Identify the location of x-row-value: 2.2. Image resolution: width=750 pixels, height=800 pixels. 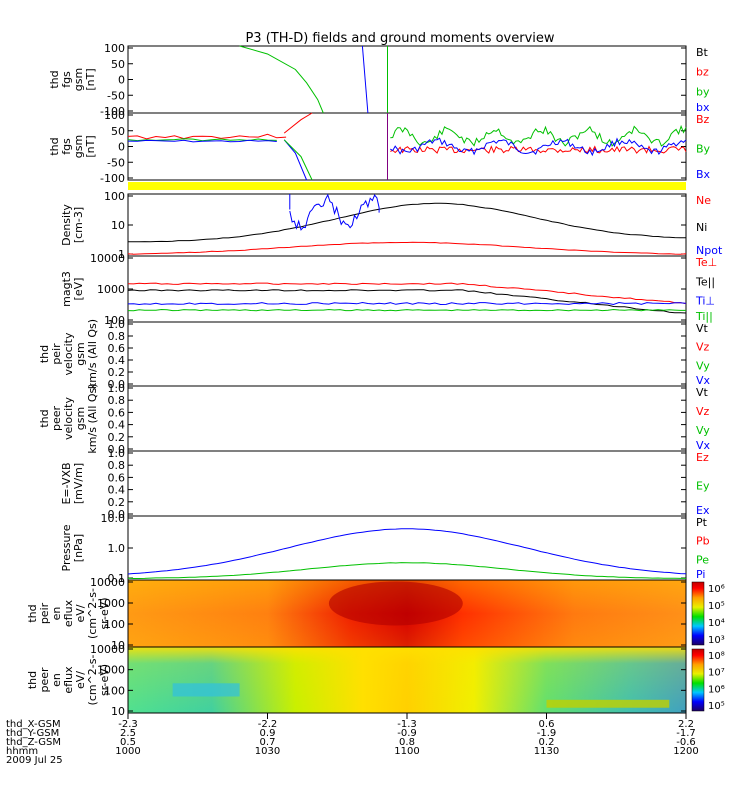
(686, 724).